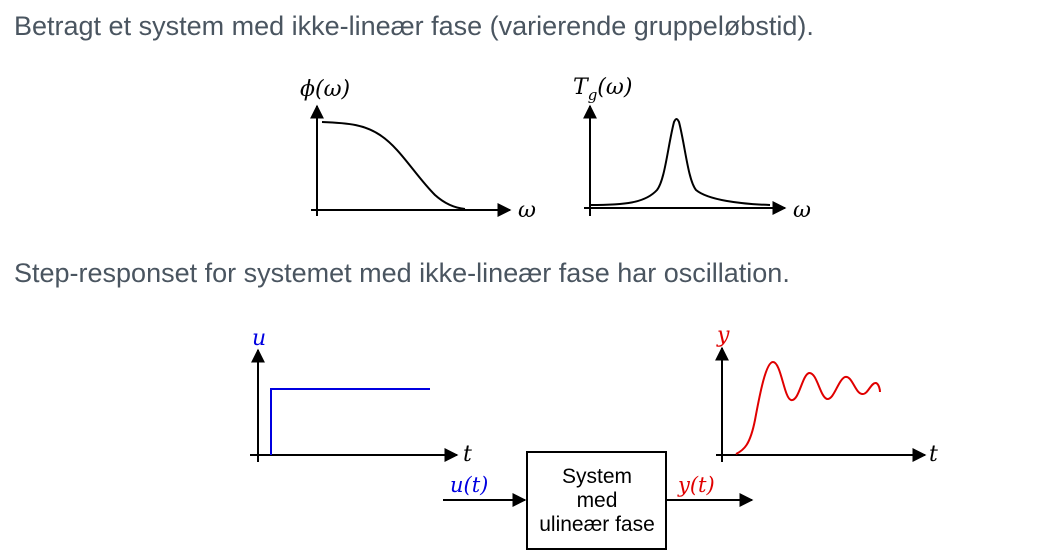 The height and width of the screenshot is (560, 1052). I want to click on output-oscillating-response, so click(808, 407).